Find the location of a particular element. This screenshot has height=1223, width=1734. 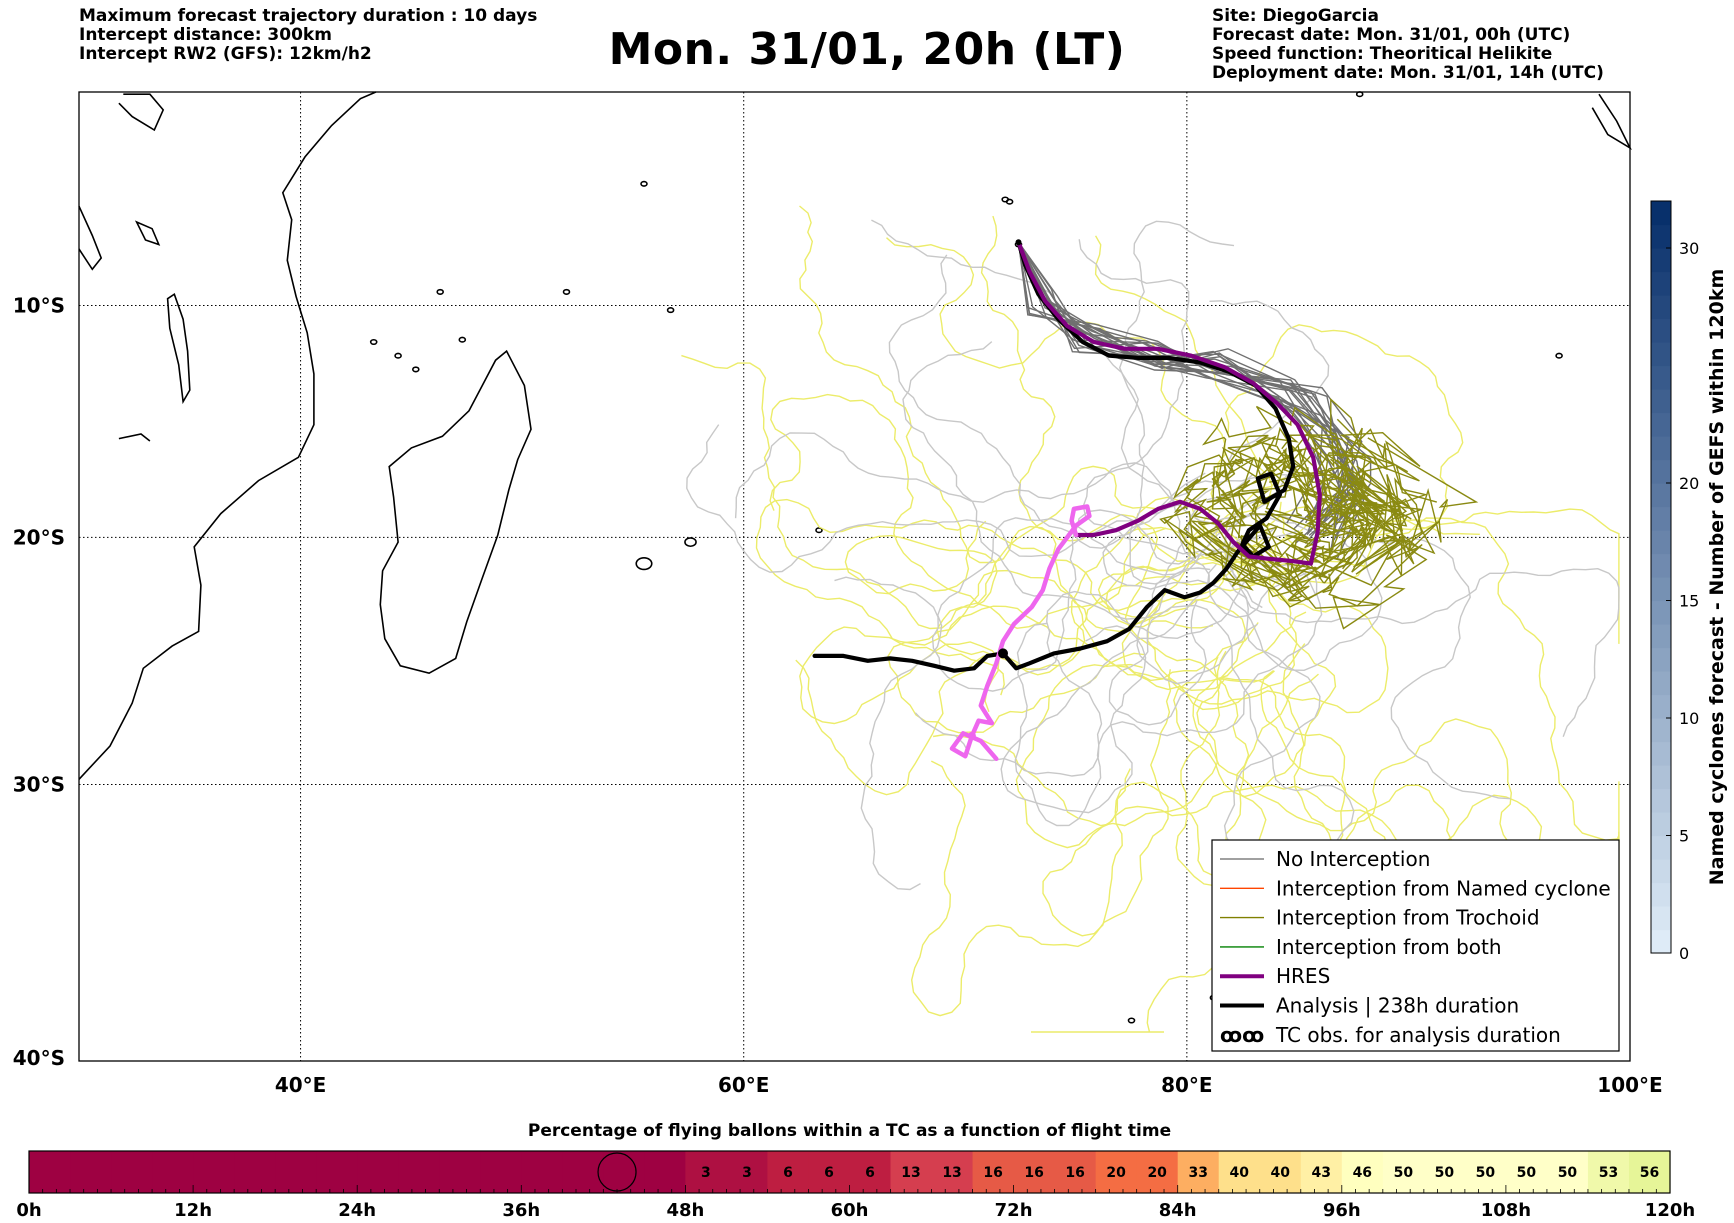

bar-value-39: 53 is located at coordinates (1608, 1173).